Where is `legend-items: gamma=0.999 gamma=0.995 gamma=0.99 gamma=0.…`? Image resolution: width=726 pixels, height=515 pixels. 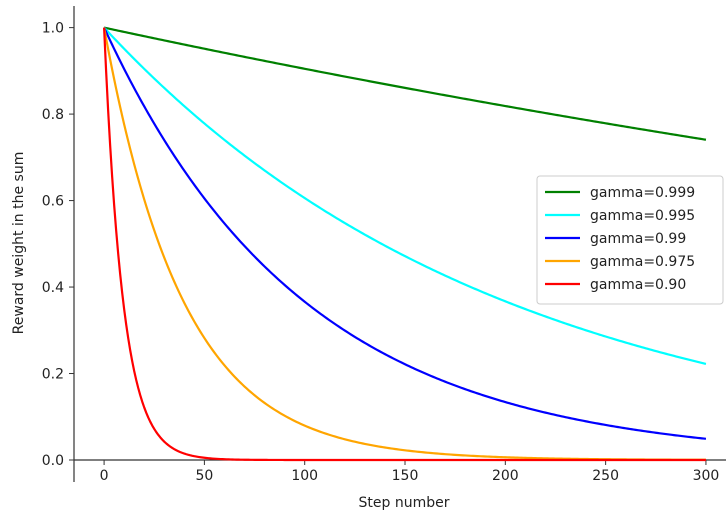
legend-items: gamma=0.999 gamma=0.995 gamma=0.99 gamma=0.… is located at coordinates (620, 239).